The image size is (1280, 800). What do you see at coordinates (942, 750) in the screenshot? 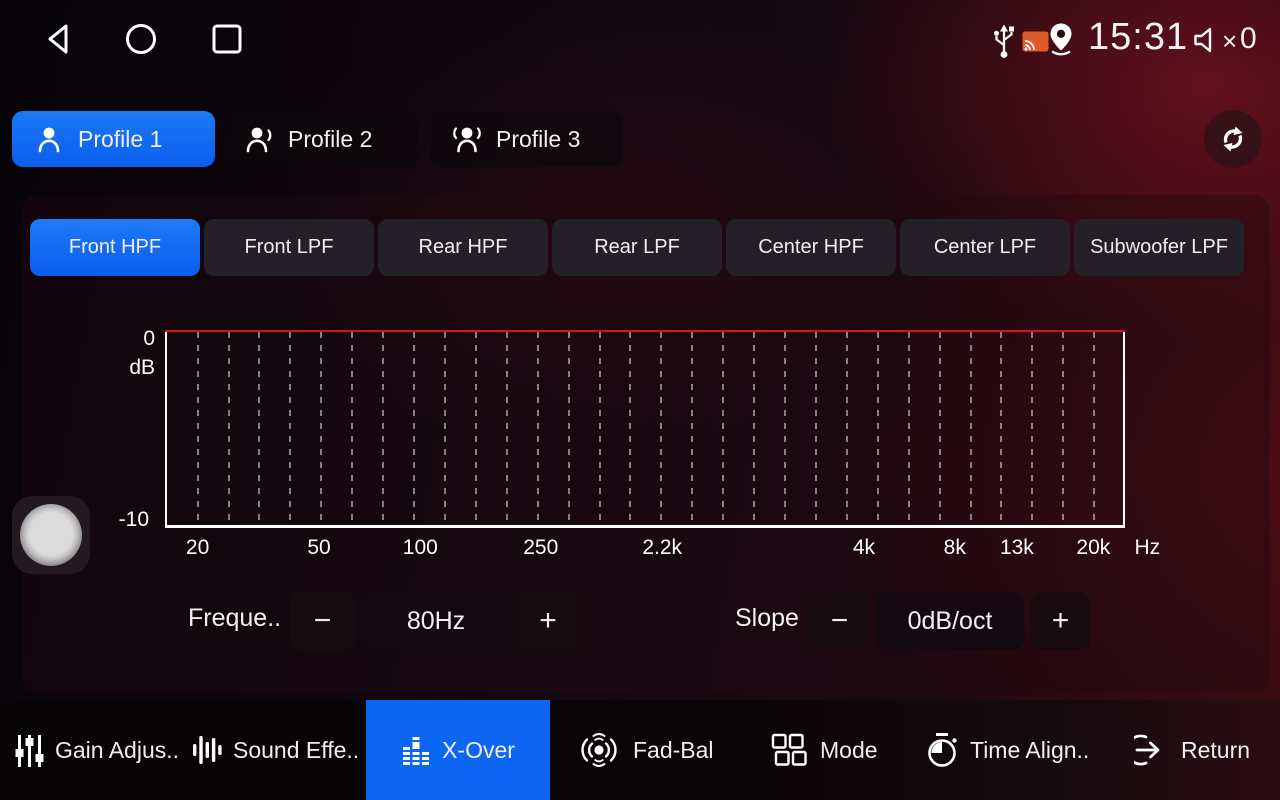
I see `stopwatch-icon` at bounding box center [942, 750].